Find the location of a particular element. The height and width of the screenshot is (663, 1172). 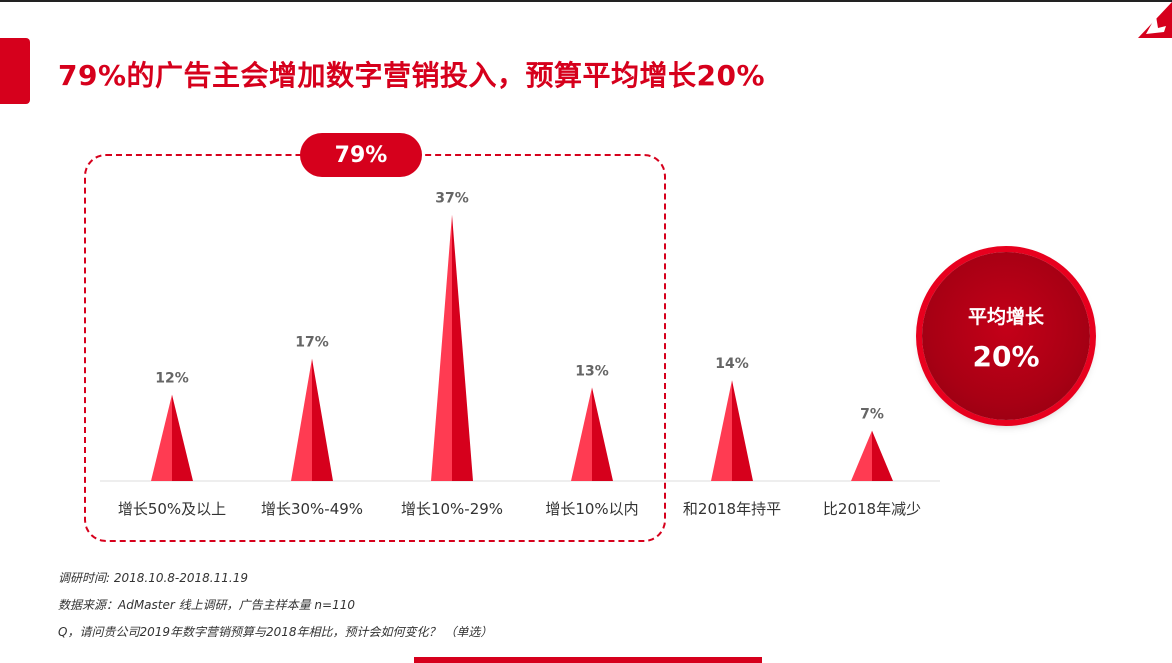

bottom-accent-bar is located at coordinates (588, 660).